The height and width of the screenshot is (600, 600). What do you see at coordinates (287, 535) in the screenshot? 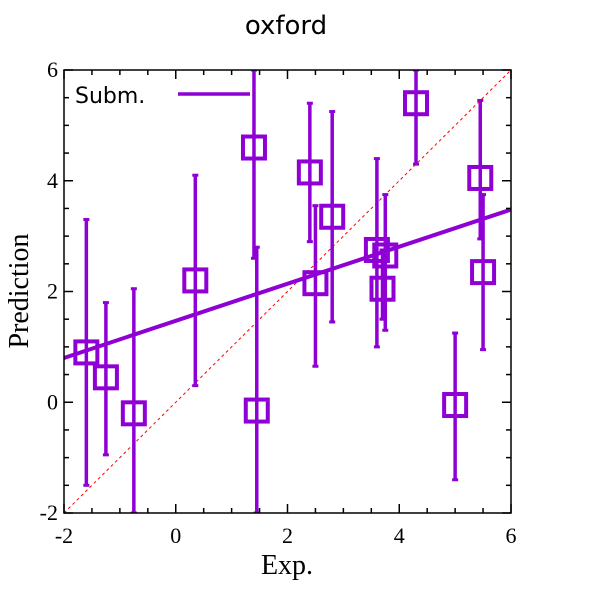
I see `x-tick-label: 2` at bounding box center [287, 535].